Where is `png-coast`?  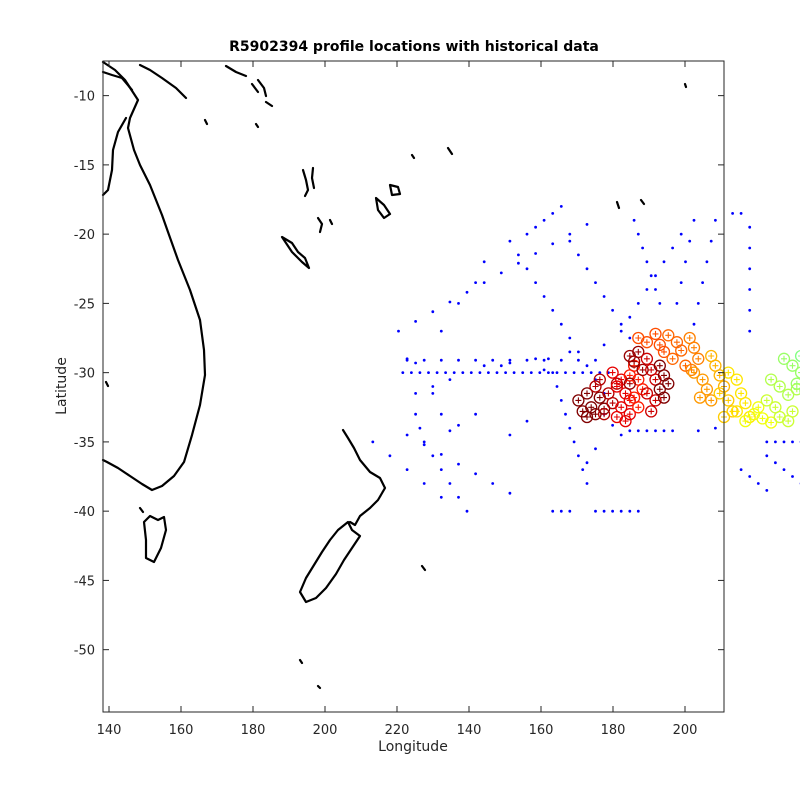 png-coast is located at coordinates (184, 81).